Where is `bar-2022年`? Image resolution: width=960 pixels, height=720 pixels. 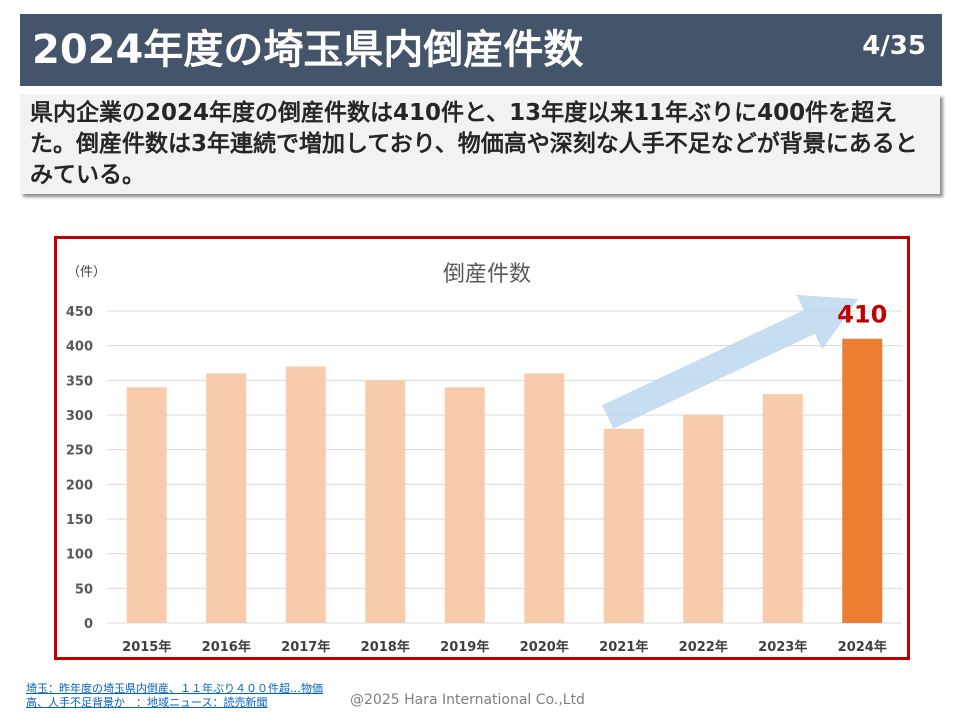
bar-2022年 is located at coordinates (703, 519).